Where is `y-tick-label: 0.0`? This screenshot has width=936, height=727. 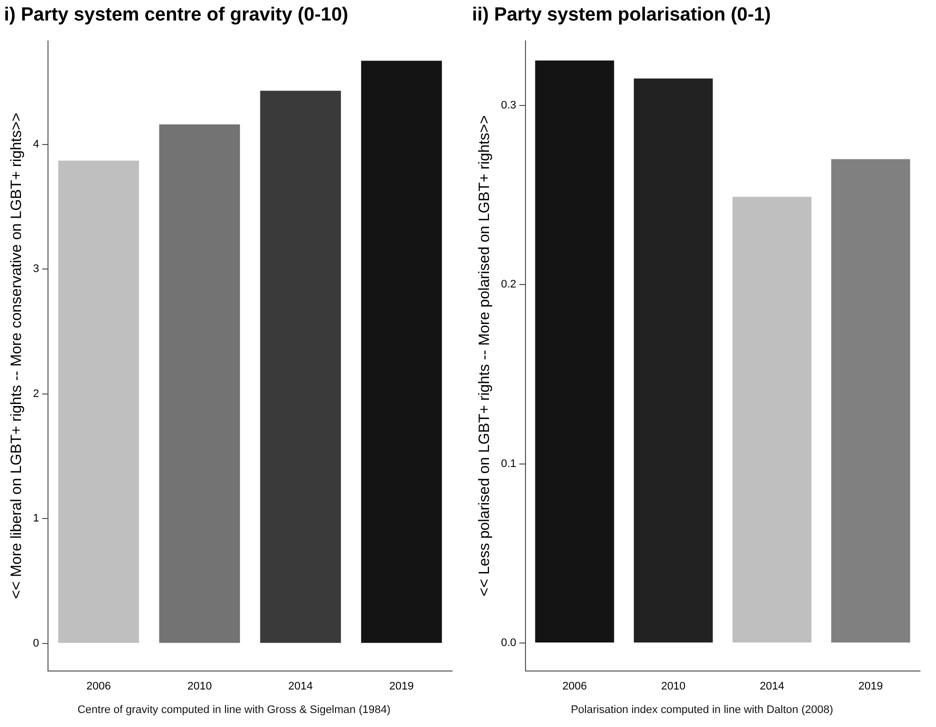
y-tick-label: 0.0 is located at coordinates (508, 643).